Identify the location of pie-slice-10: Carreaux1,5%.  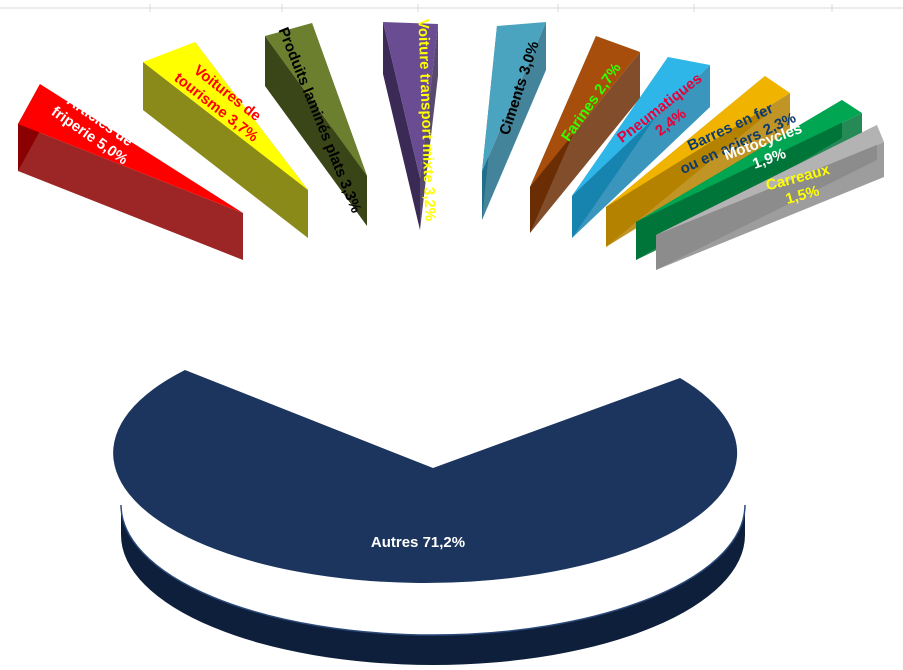
(770, 197).